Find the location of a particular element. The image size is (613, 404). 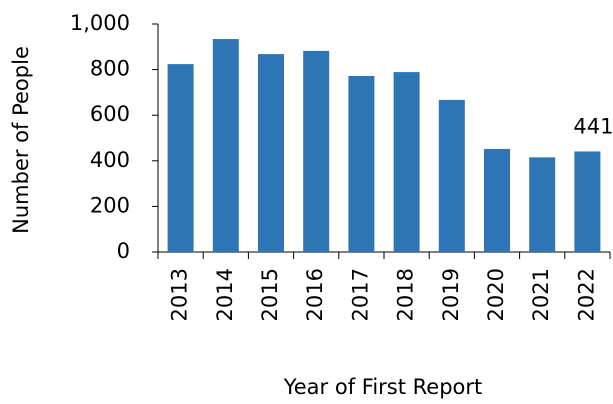

value-label: 441 is located at coordinates (593, 126).